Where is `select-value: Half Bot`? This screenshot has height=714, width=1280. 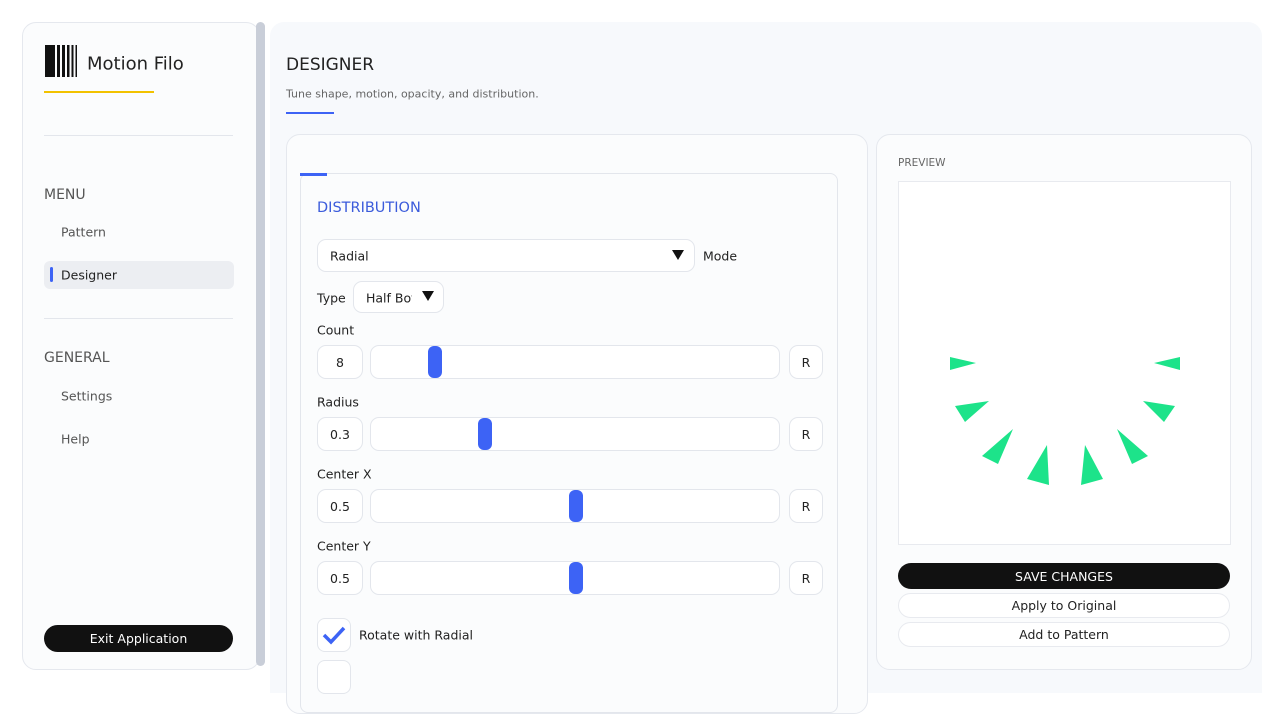 select-value: Half Bot is located at coordinates (389, 298).